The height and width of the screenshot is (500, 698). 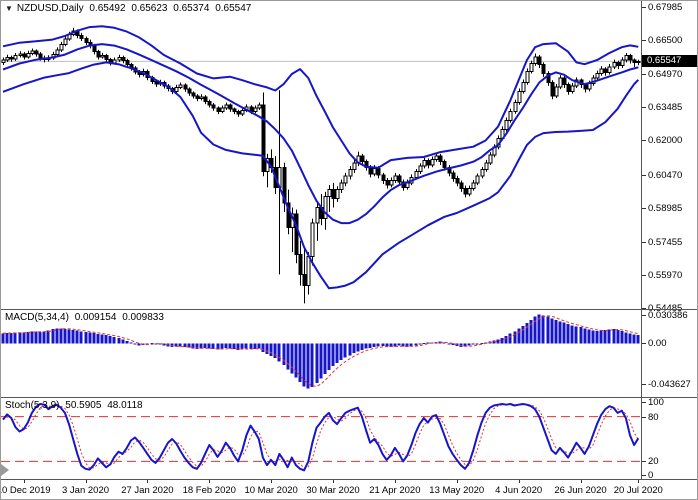 What do you see at coordinates (519, 490) in the screenshot?
I see `date-label: 4 Jun 2020` at bounding box center [519, 490].